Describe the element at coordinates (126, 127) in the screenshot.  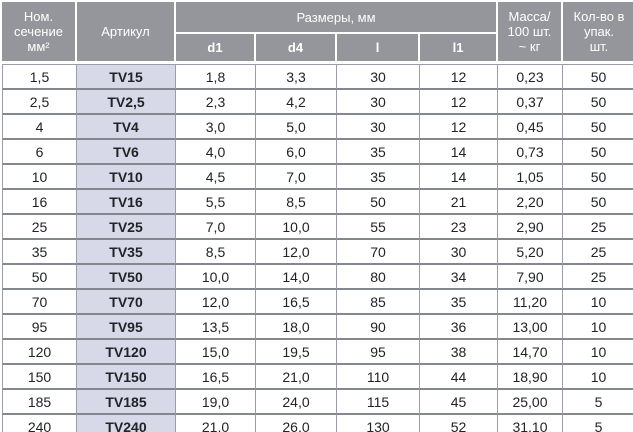
I see `cell-articul: TV4` at that location.